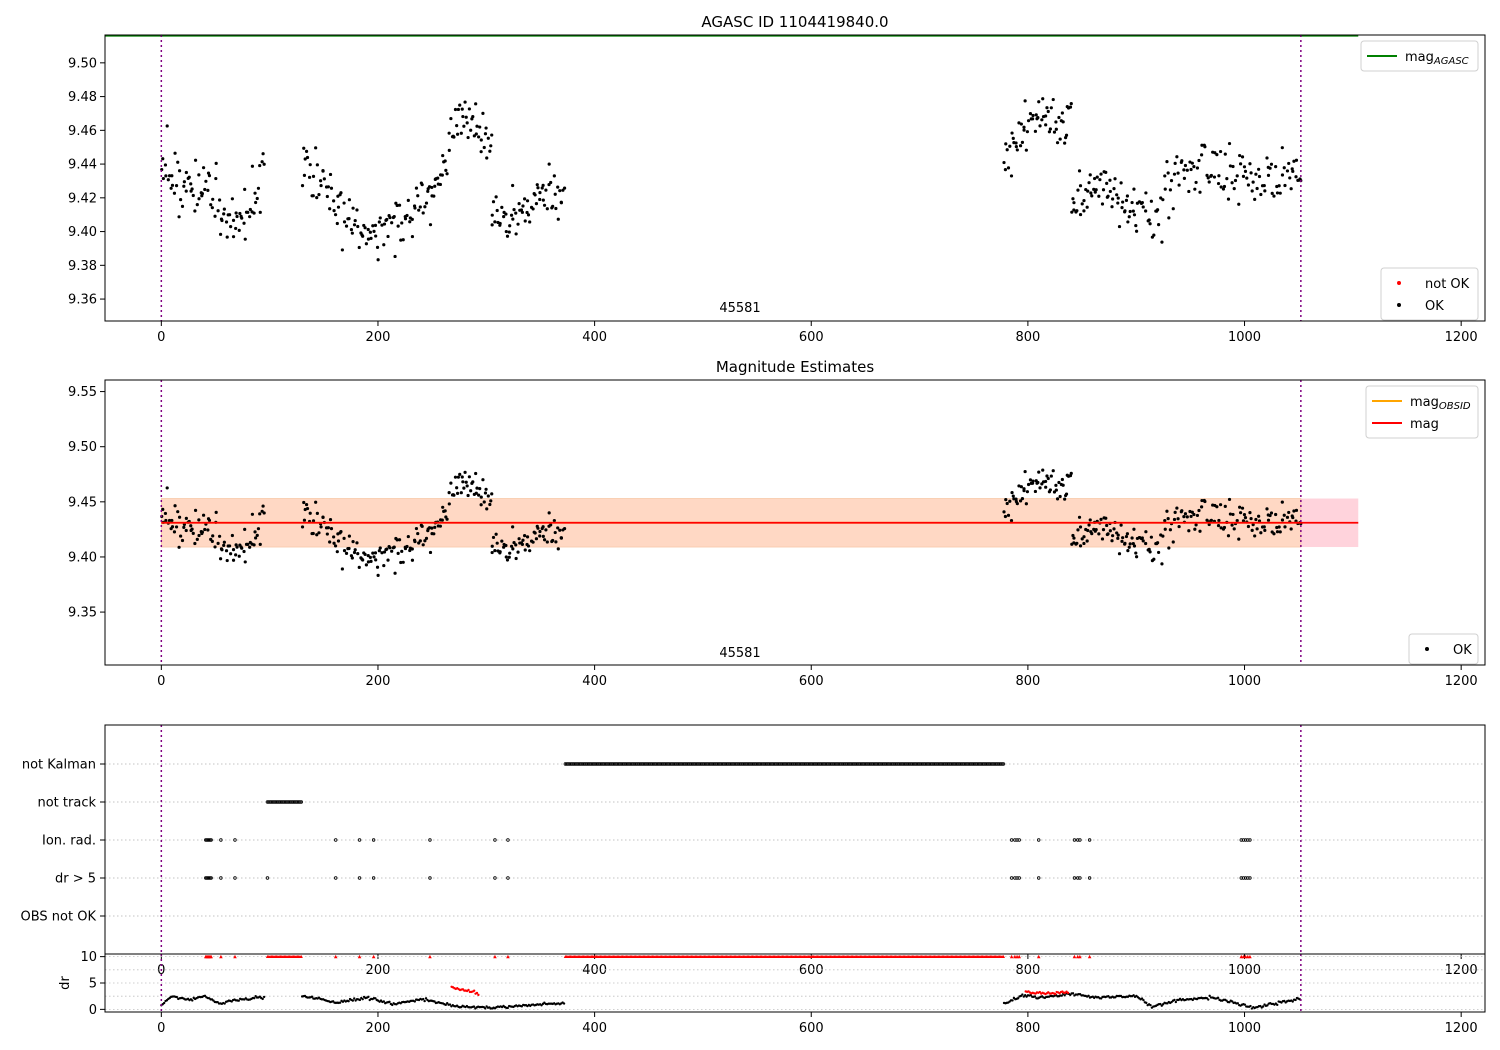 This screenshot has height=1050, width=1500. Describe the element at coordinates (82, 131) in the screenshot. I see `y-tick-label: 9.46` at that location.